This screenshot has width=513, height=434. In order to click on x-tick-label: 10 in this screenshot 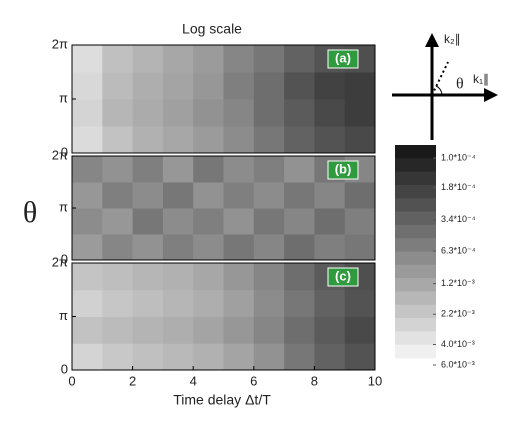, I will do `click(375, 380)`.